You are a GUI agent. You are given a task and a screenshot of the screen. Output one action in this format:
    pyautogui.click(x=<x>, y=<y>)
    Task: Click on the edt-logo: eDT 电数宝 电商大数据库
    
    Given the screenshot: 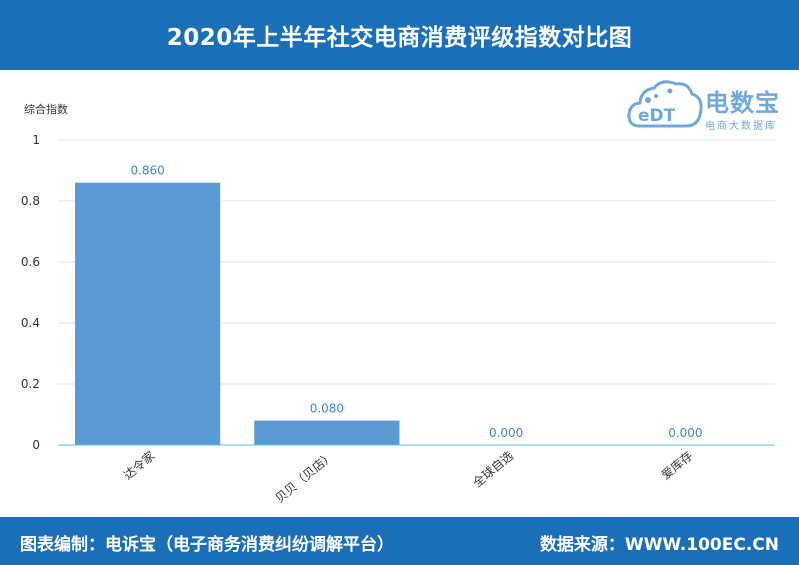 What is the action you would take?
    pyautogui.click(x=708, y=106)
    